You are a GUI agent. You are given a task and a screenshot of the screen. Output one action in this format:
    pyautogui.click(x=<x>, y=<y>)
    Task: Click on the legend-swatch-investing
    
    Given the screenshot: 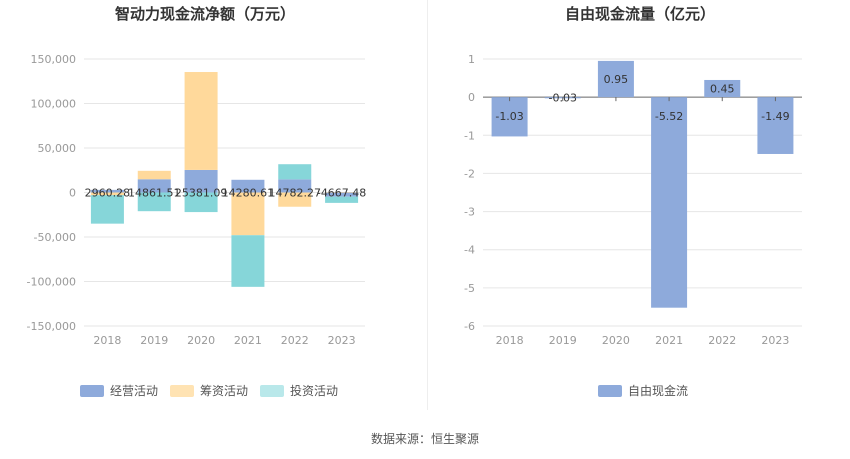 What is the action you would take?
    pyautogui.click(x=272, y=390)
    